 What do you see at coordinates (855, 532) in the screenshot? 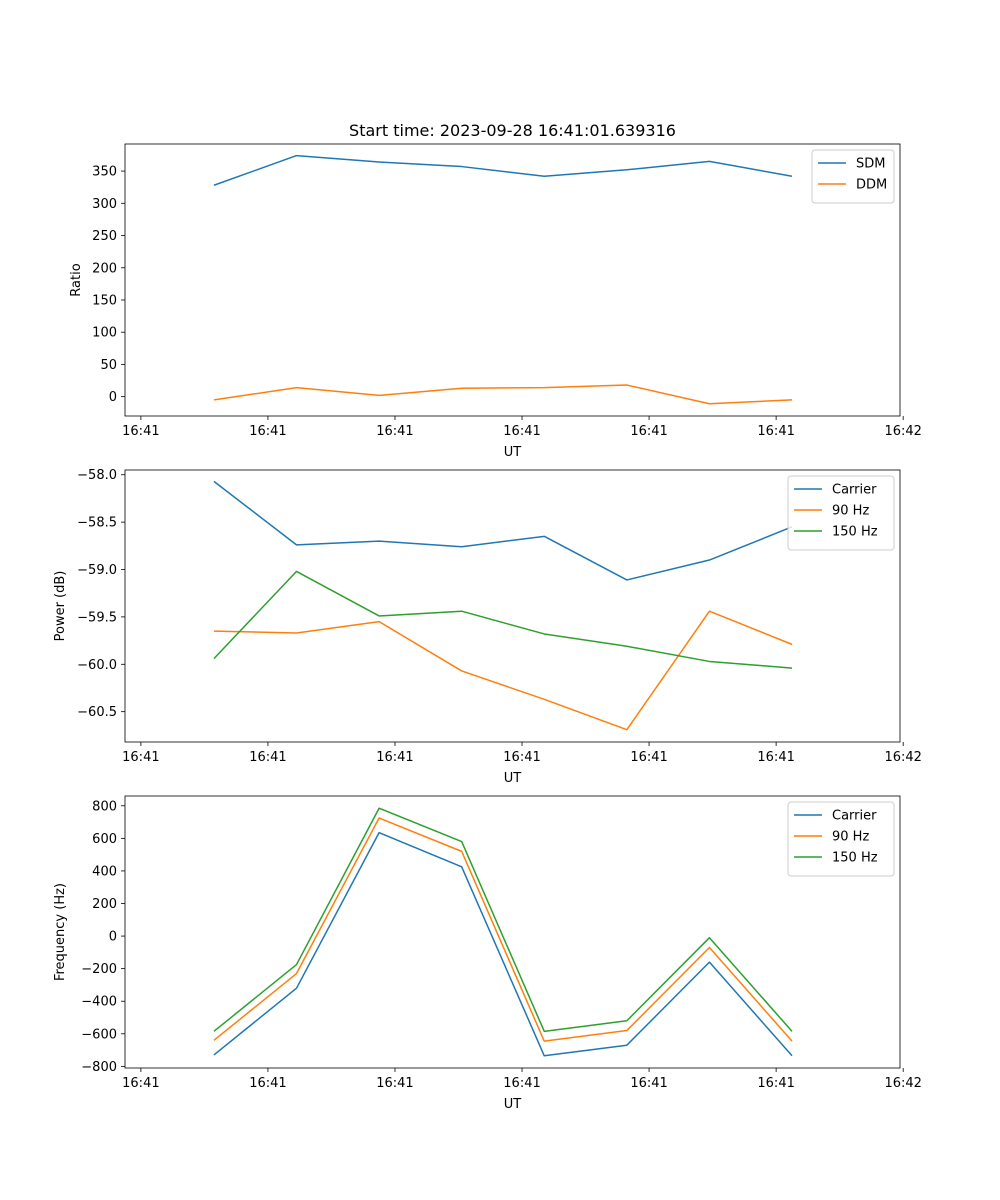
I see `power-legend-label: 150 Hz` at bounding box center [855, 532].